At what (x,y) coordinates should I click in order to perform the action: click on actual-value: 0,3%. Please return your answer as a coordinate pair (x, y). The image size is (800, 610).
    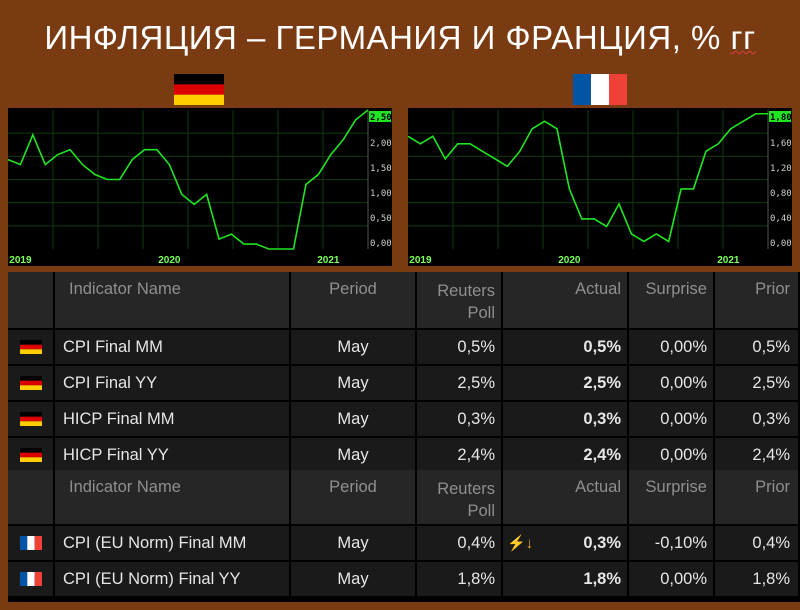
    Looking at the image, I should click on (566, 419).